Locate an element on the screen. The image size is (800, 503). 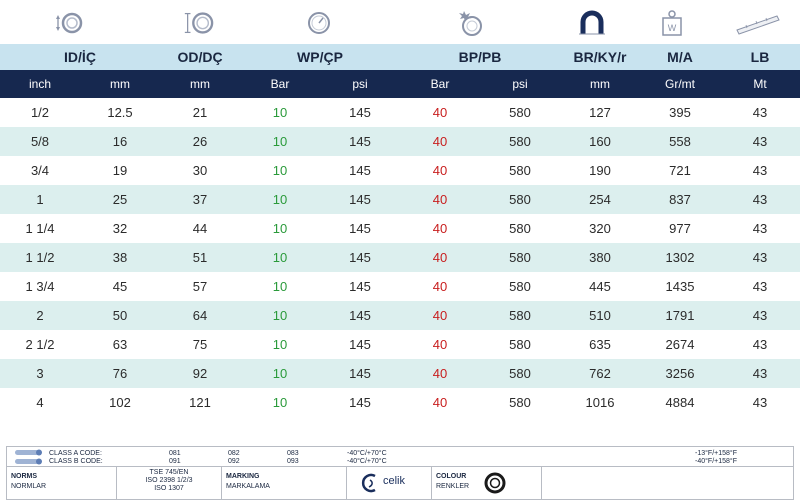
table-cell: 395 is located at coordinates (680, 112).